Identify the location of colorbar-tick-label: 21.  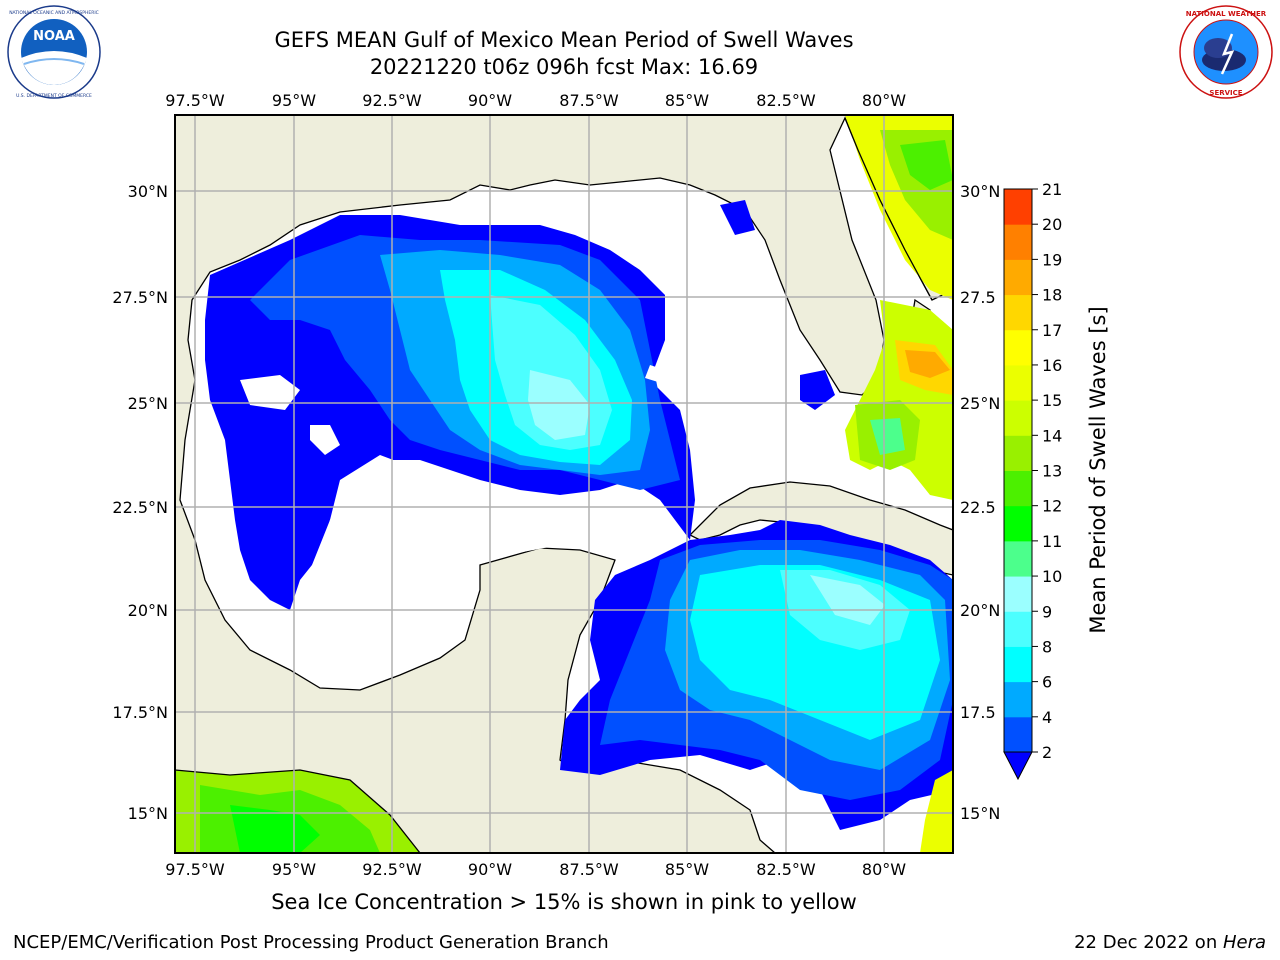
(1052, 189).